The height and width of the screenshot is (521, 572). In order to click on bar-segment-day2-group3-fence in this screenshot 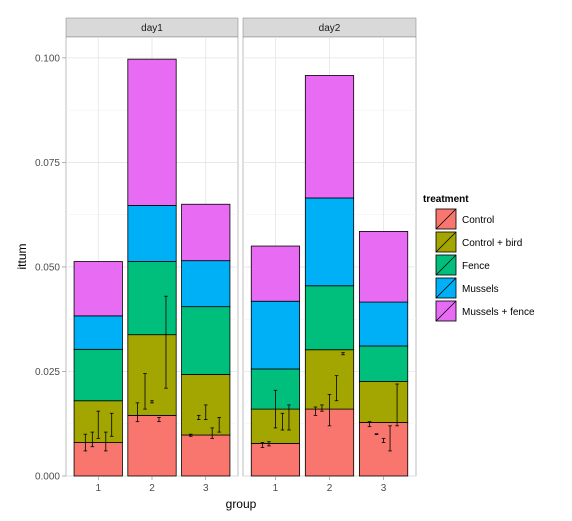, I will do `click(383, 363)`.